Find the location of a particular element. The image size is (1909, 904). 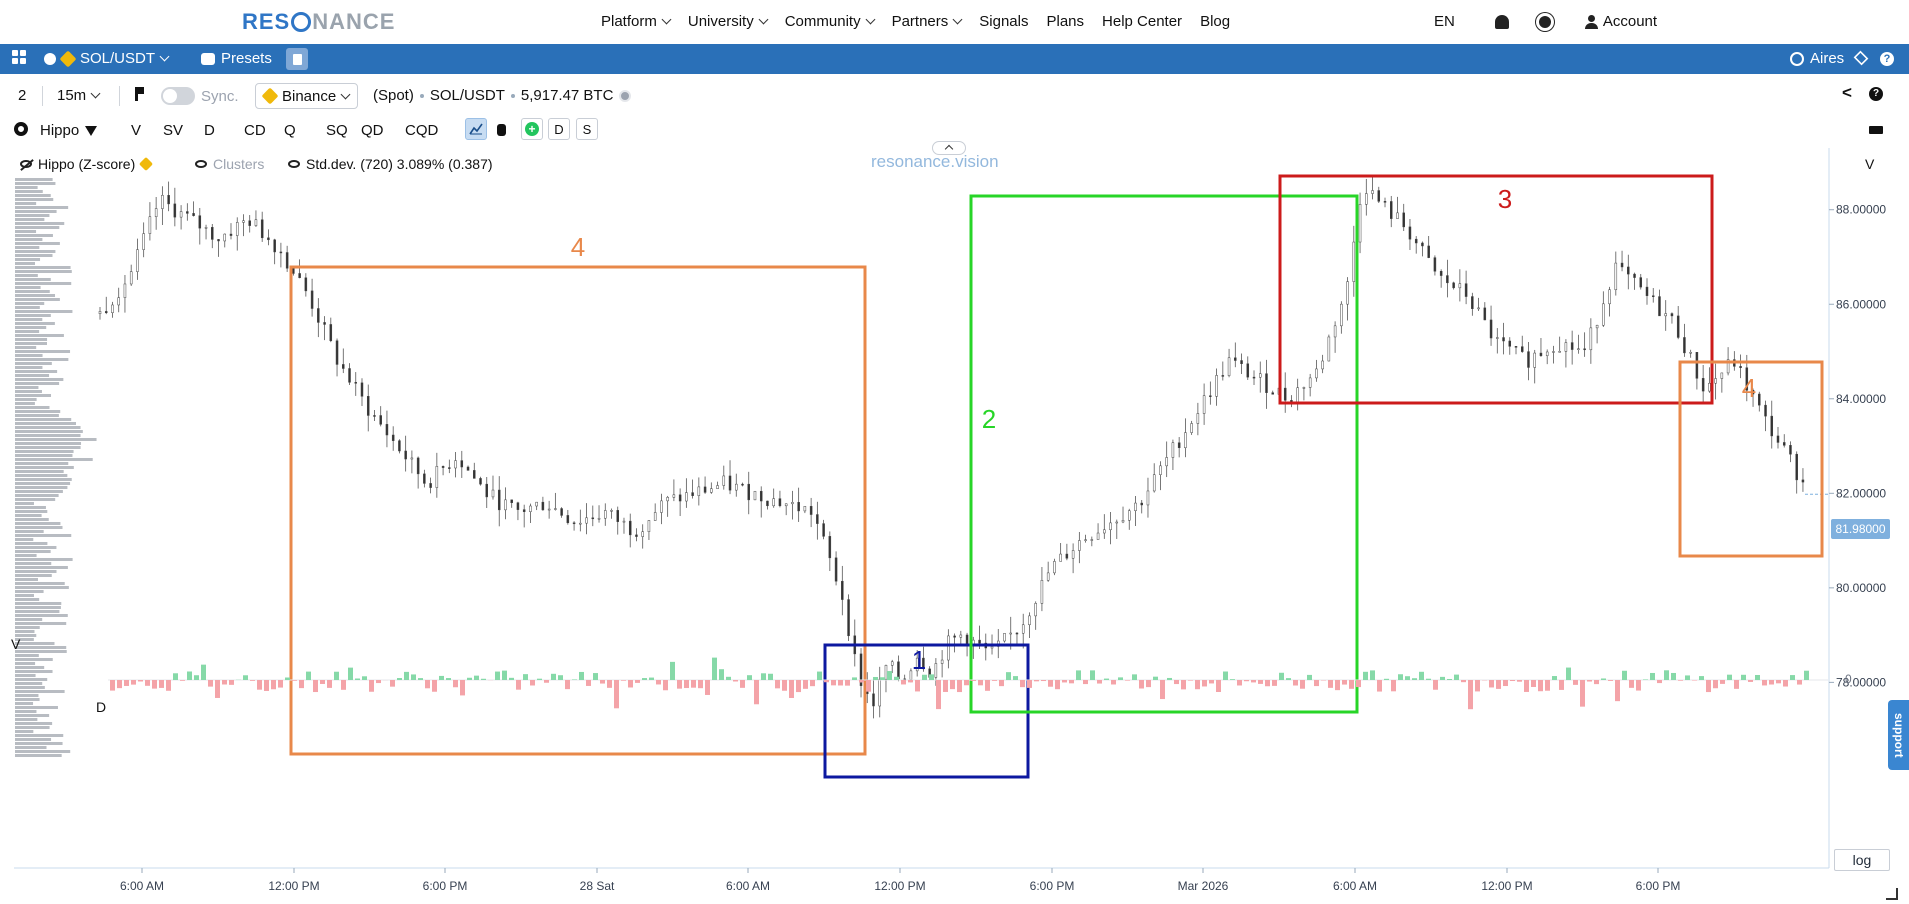

support-tab: support is located at coordinates (1898, 735).